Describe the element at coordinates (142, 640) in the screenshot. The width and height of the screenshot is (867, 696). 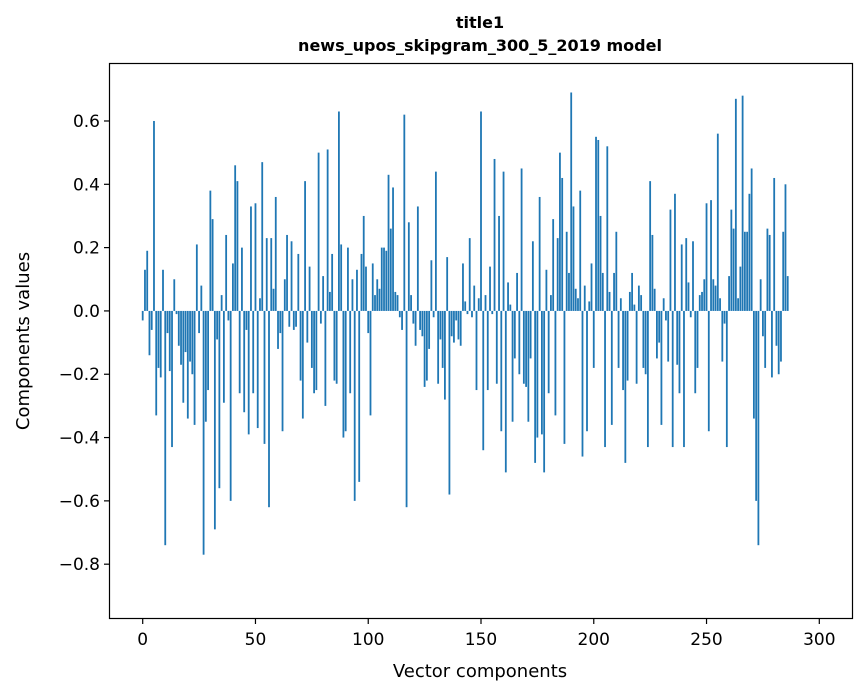
I see `x-tick-label: 0` at that location.